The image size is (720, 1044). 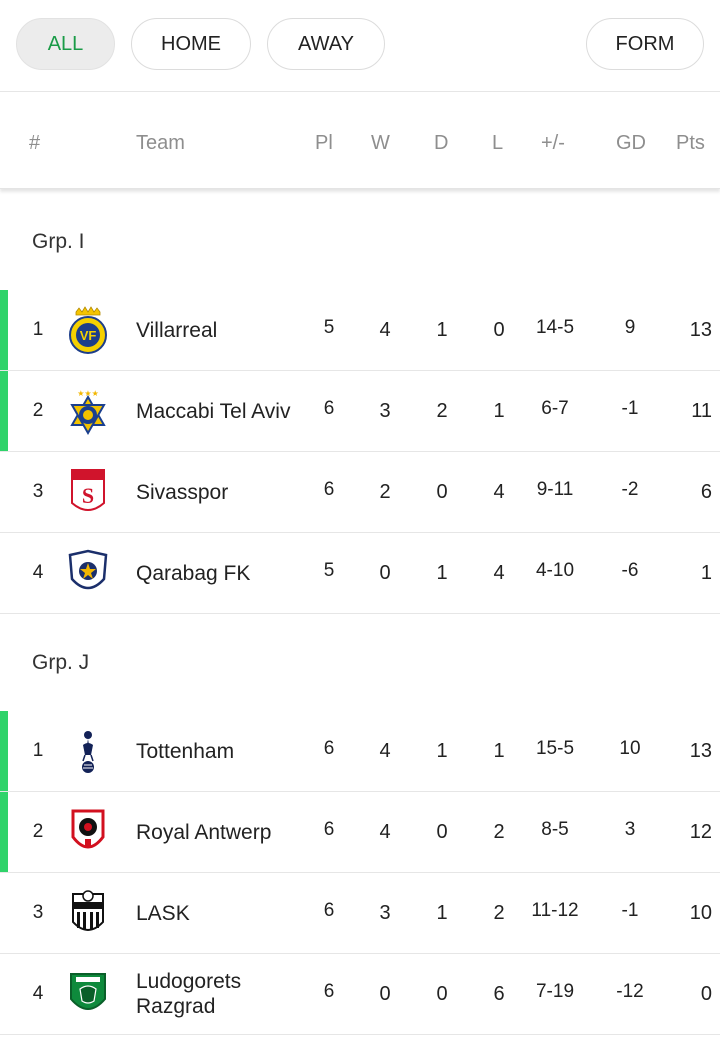 I want to click on sivasspor-crest-icon: S, so click(x=88, y=492).